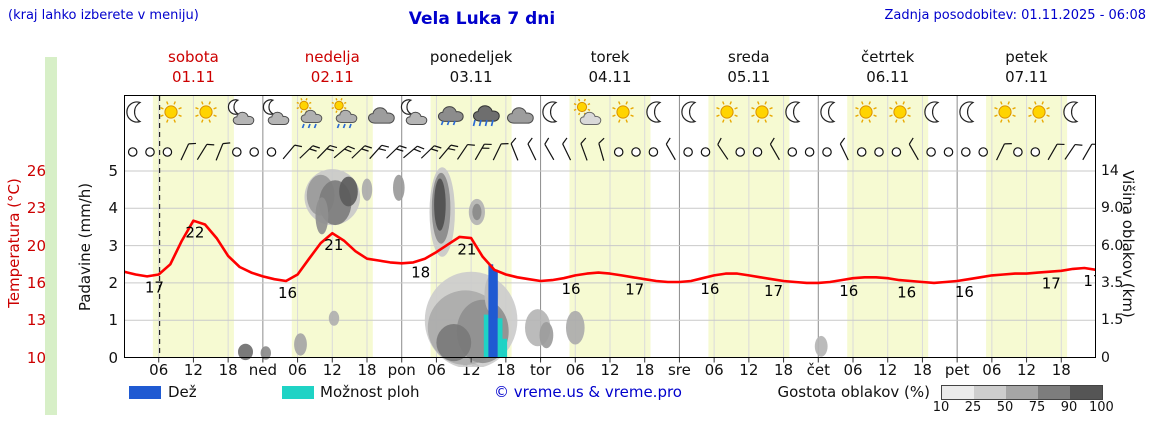 The width and height of the screenshot is (1152, 443). Describe the element at coordinates (888, 77) in the screenshot. I see `day-header-date: 06.11` at that location.